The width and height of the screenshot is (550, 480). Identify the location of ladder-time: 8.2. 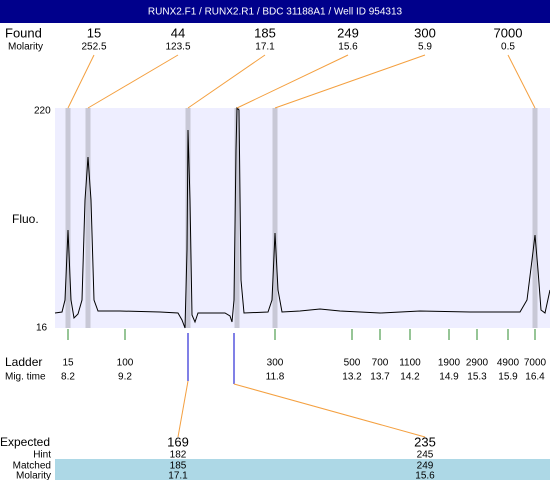
(68, 377).